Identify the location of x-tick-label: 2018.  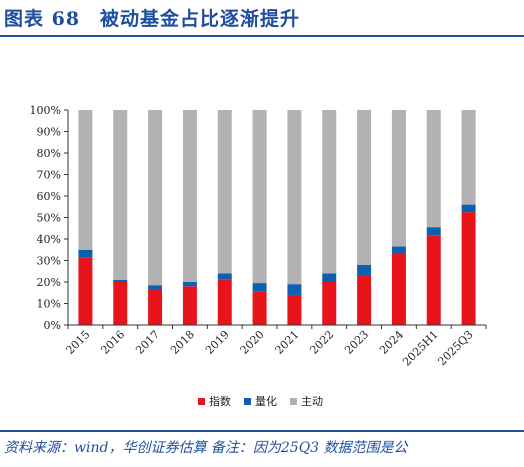
(182, 342).